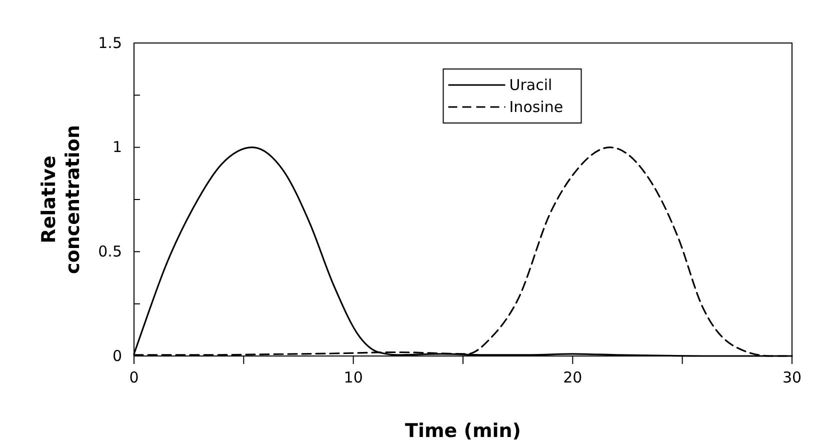  I want to click on y-tick-label: 1, so click(117, 147).